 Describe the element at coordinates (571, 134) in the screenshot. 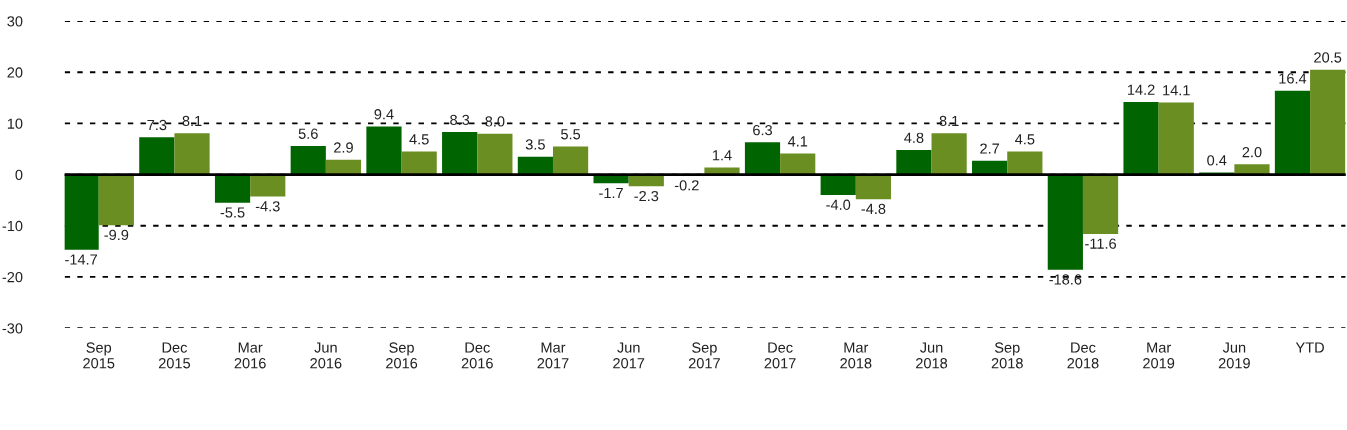

I see `data-label: 5.5` at that location.